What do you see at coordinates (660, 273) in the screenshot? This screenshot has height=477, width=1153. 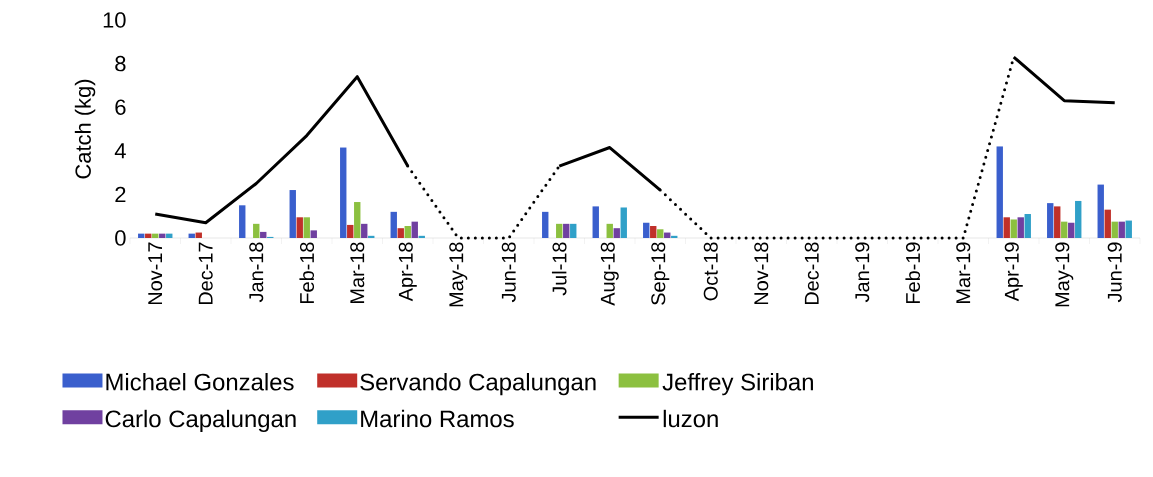 I see `x-tick-label: Sep-18` at bounding box center [660, 273].